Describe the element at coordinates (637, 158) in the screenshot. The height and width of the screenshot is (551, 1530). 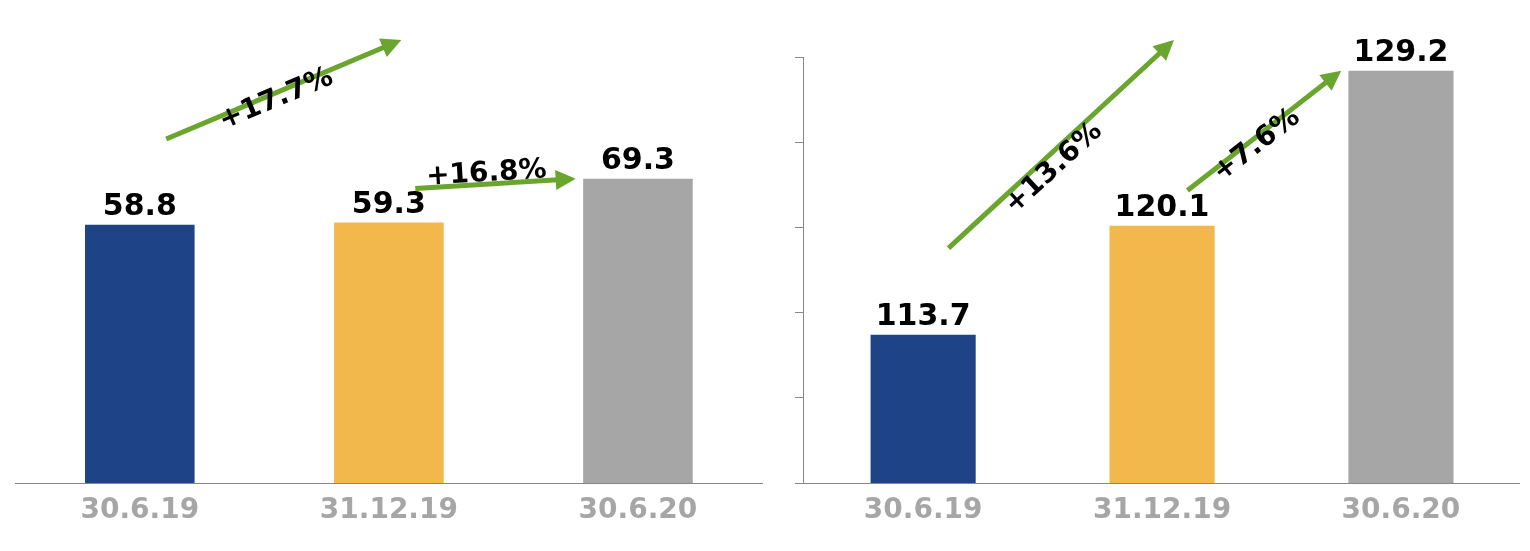
I see `data-label: 69.3` at that location.